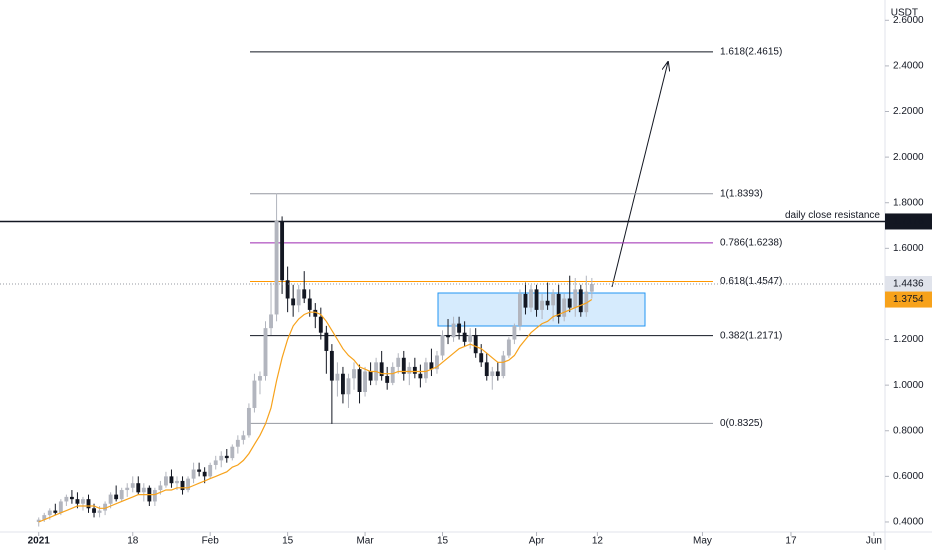 The width and height of the screenshot is (932, 550). Describe the element at coordinates (908, 385) in the screenshot. I see `y-tick-label: 1.0000` at that location.